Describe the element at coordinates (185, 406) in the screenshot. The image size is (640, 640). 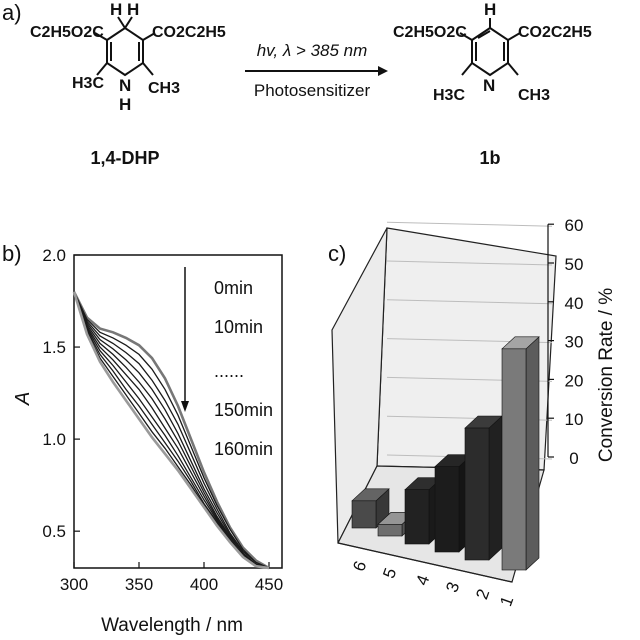
I see `trend-arrow-head` at that location.